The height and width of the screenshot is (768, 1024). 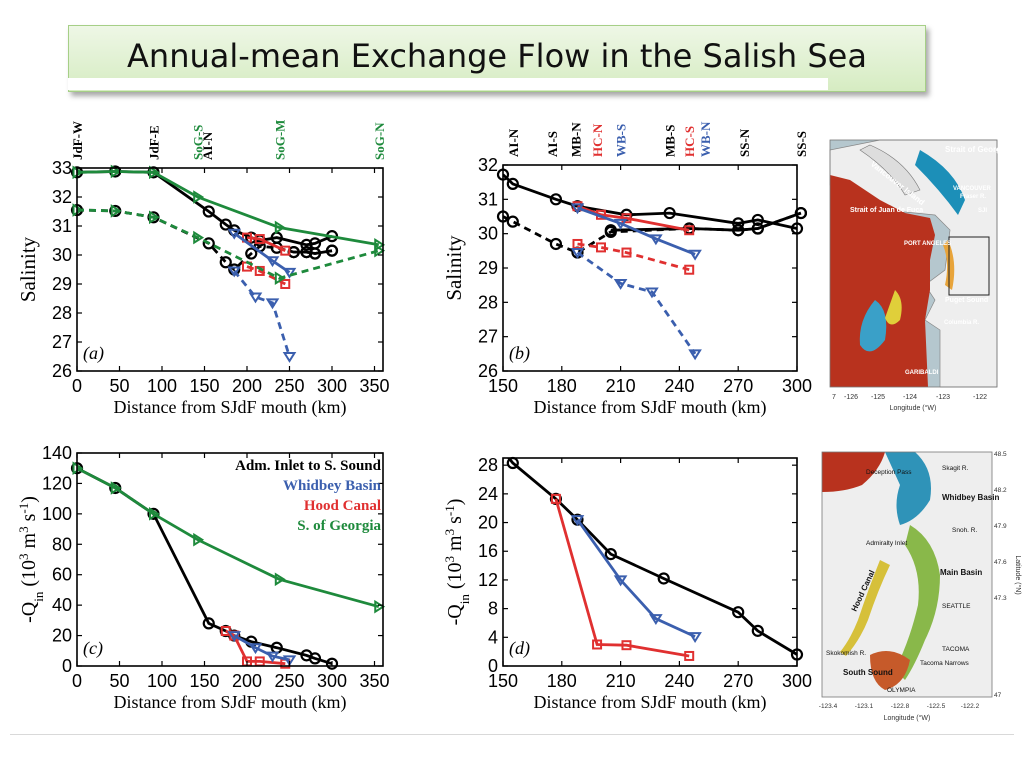 I want to click on map-label: Strait of Georgia, so click(x=976, y=149).